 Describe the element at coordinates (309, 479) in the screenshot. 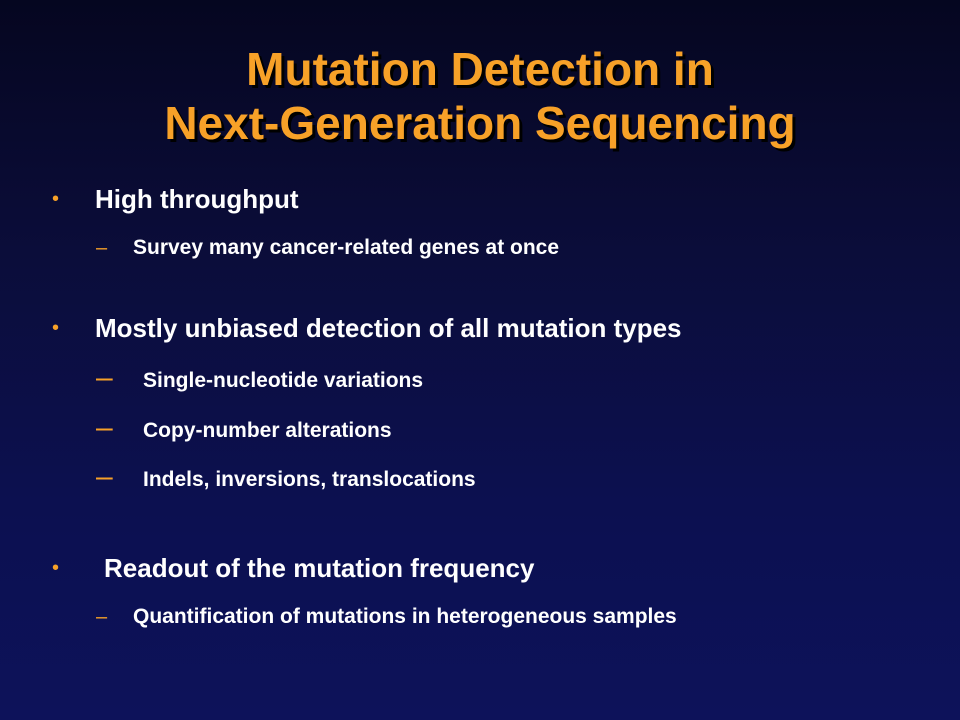

I see `sub-bullet-indels: Indels, inversions, translocations` at that location.